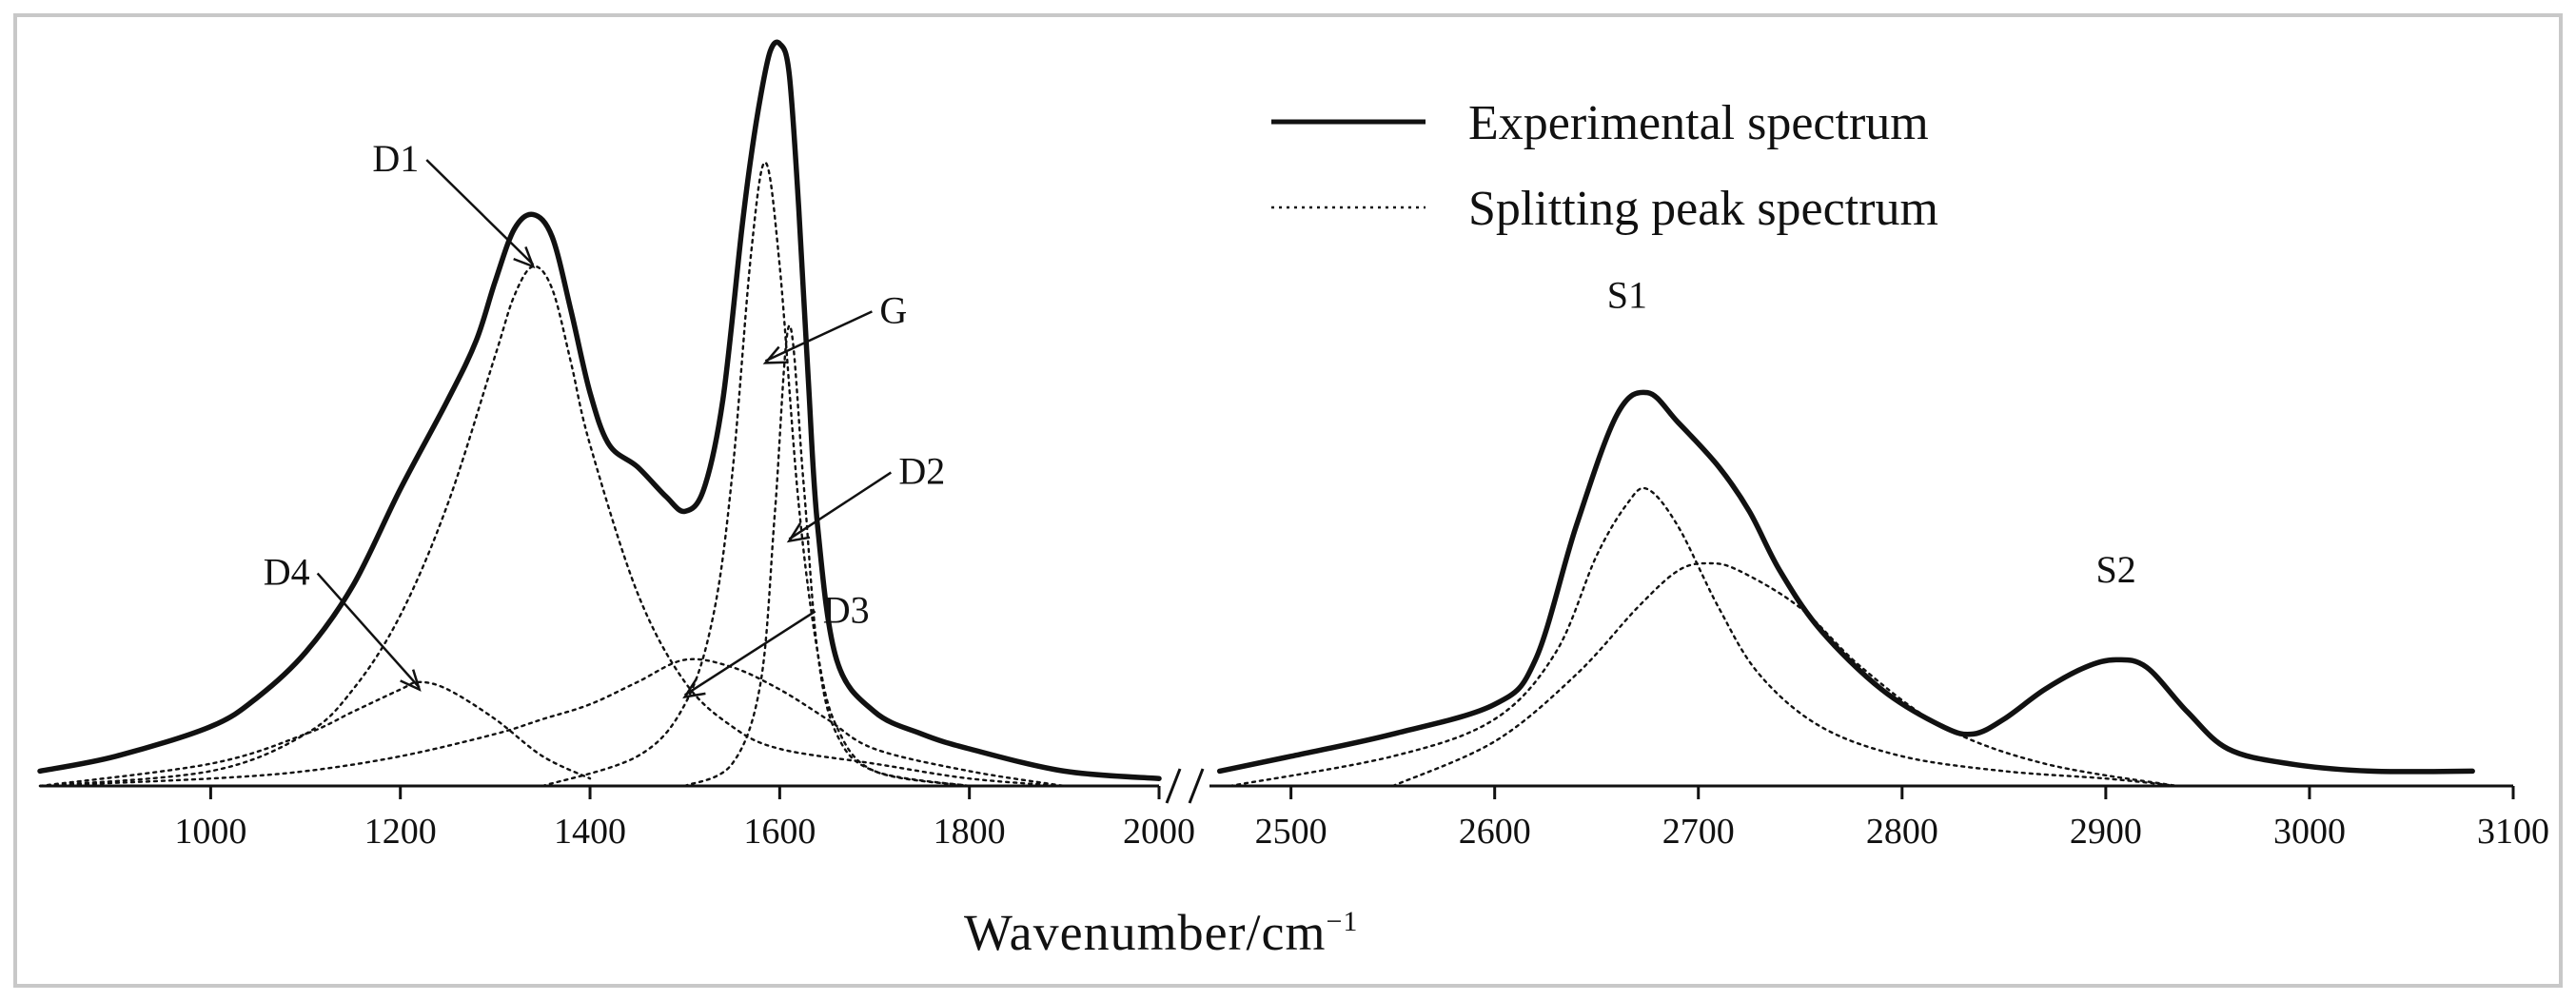 The width and height of the screenshot is (2576, 1001). I want to click on series-s2-component-second-order, so click(1784, 674).